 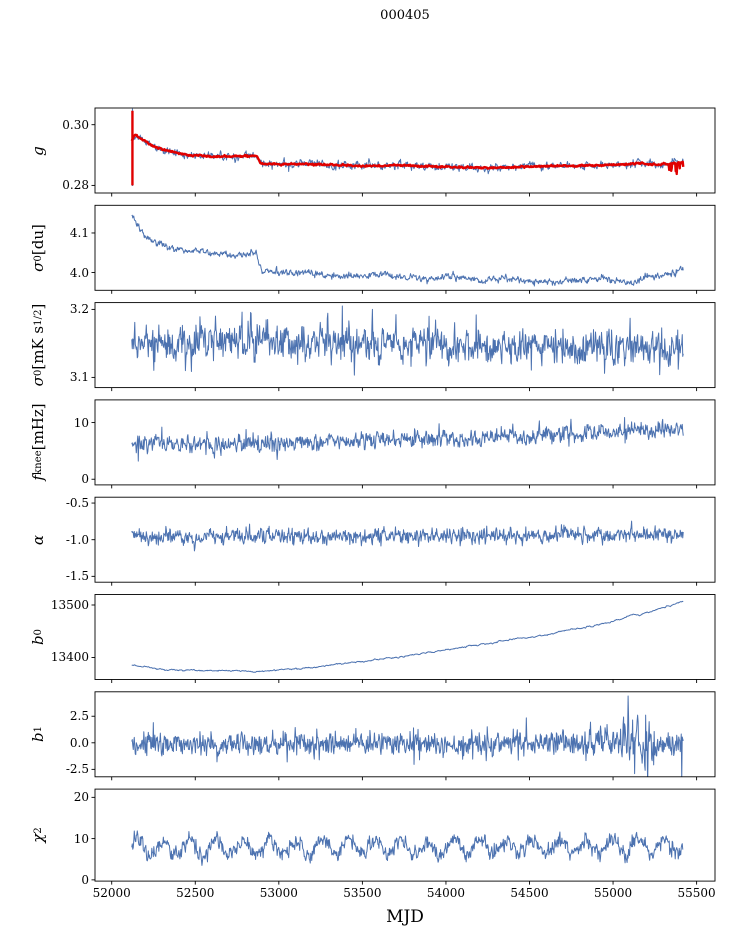 What do you see at coordinates (75, 185) in the screenshot?
I see `y-tick-label-g: 0.28` at bounding box center [75, 185].